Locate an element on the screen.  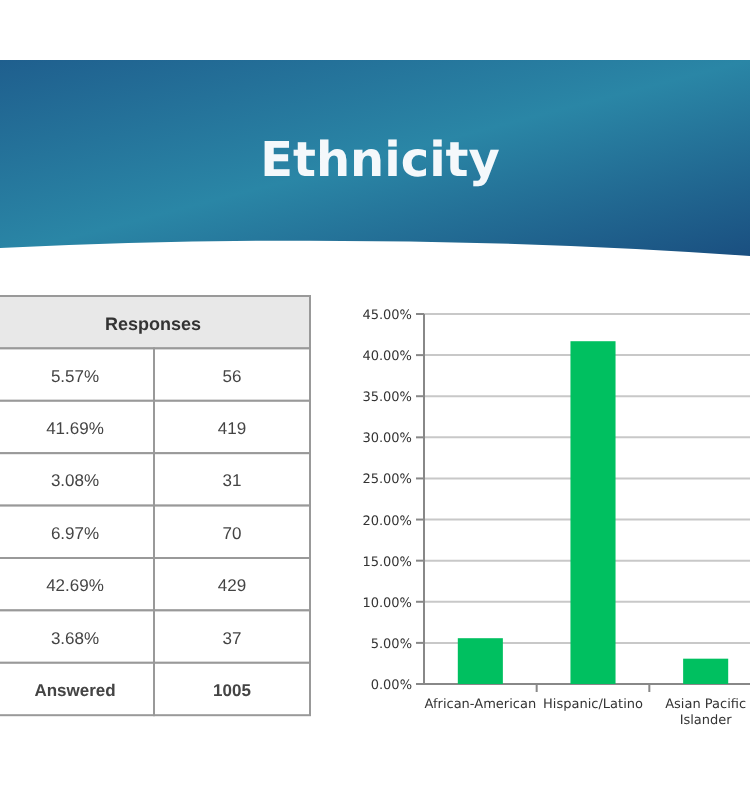
text: 419 is located at coordinates (232, 428).